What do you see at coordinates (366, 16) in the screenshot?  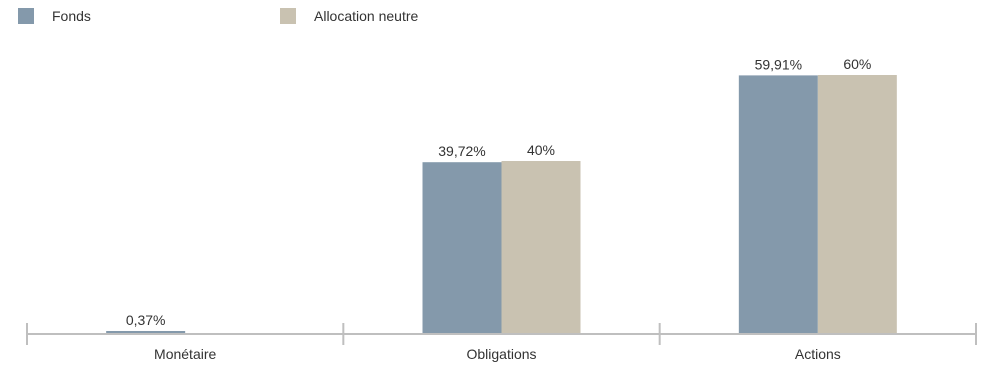 I see `legend-label-allocation-neutre: Allocation neutre` at bounding box center [366, 16].